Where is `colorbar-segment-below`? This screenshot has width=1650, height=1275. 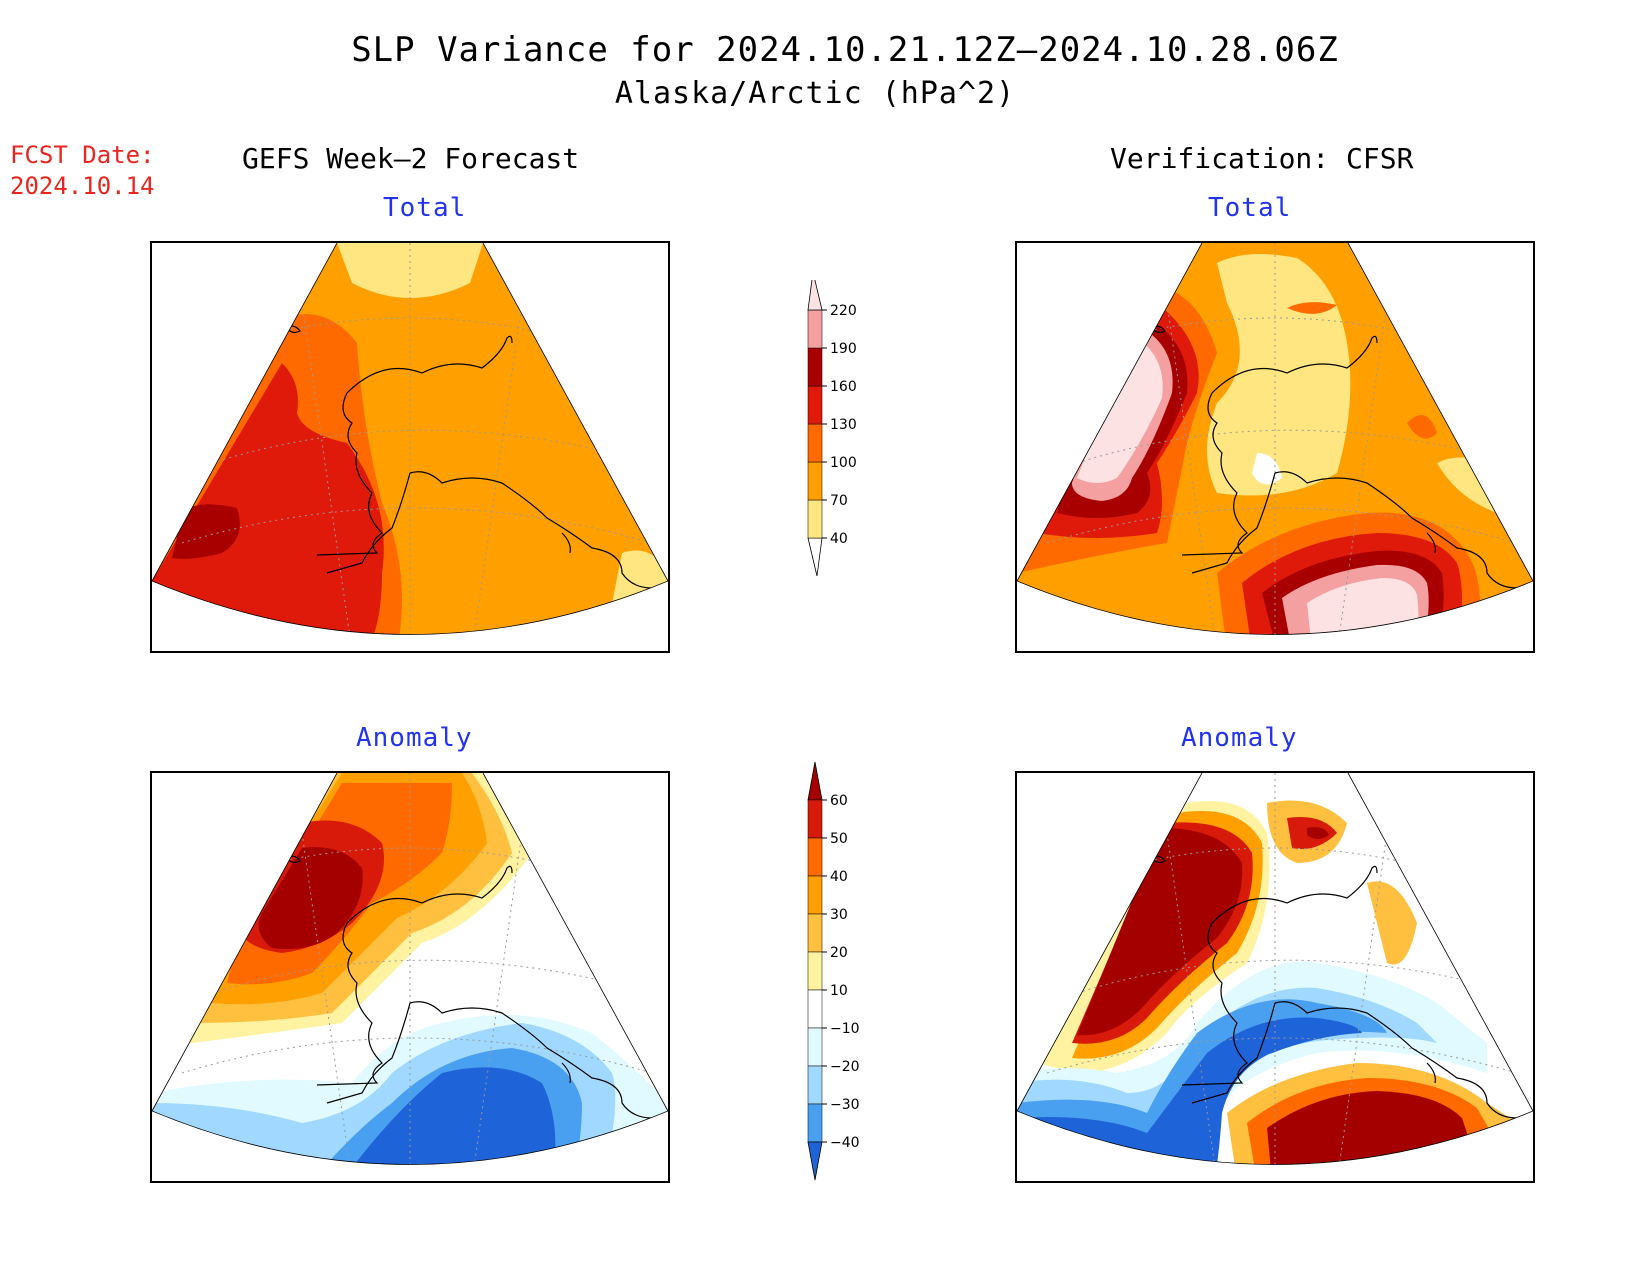
colorbar-segment-below is located at coordinates (815, 557).